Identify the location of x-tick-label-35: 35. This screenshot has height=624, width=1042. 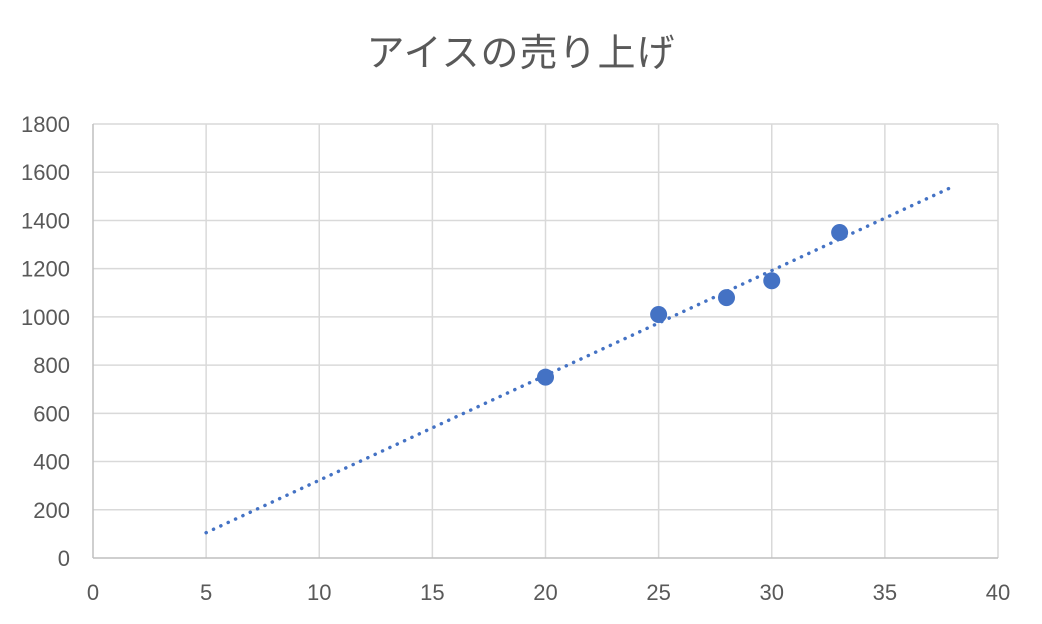
(885, 592).